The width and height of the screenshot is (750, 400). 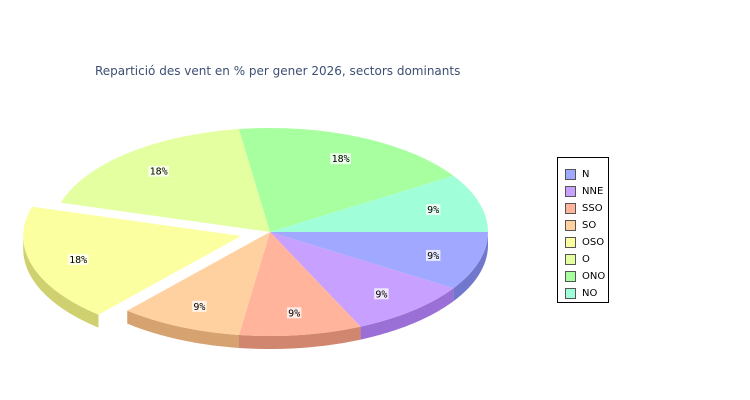 I want to click on legend-item-oso: OSO, so click(x=583, y=242).